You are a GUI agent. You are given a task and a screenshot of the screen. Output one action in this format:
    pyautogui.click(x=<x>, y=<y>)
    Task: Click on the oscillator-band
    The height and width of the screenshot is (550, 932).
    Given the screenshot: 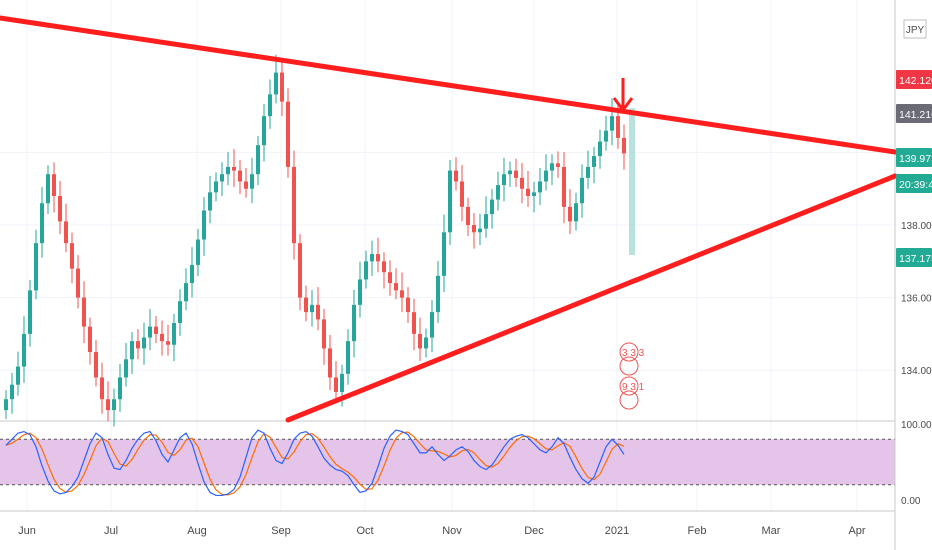 What is the action you would take?
    pyautogui.click(x=447, y=462)
    